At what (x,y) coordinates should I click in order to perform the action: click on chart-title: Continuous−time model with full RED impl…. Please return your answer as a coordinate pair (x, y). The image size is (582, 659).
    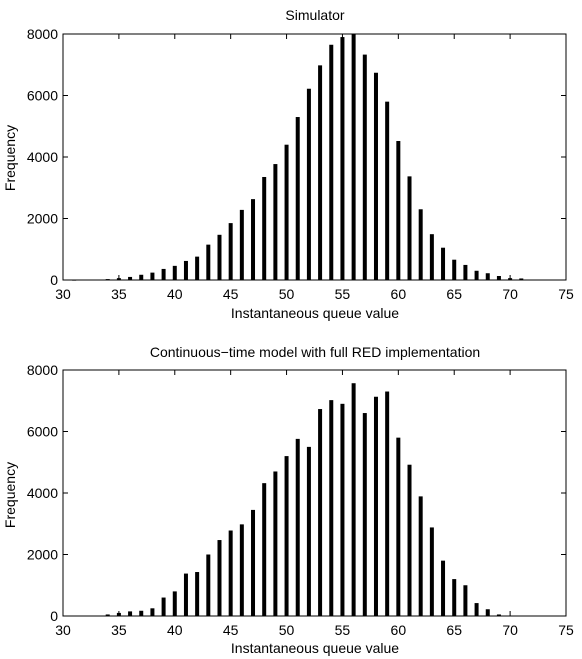
    Looking at the image, I should click on (315, 352).